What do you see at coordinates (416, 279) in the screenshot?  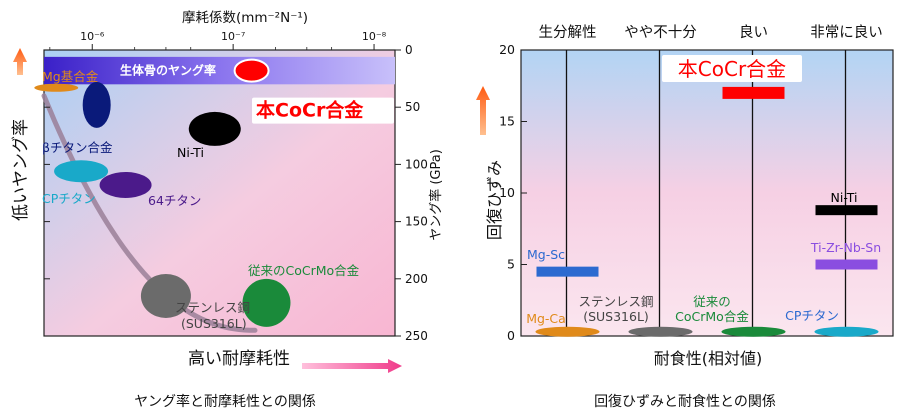 I see `y-tick-label: 200` at bounding box center [416, 279].